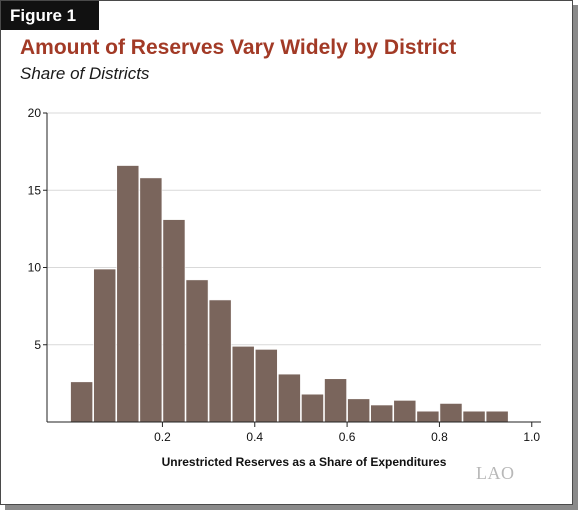 This screenshot has width=580, height=512. I want to click on y-tick-label: 10, so click(35, 268).